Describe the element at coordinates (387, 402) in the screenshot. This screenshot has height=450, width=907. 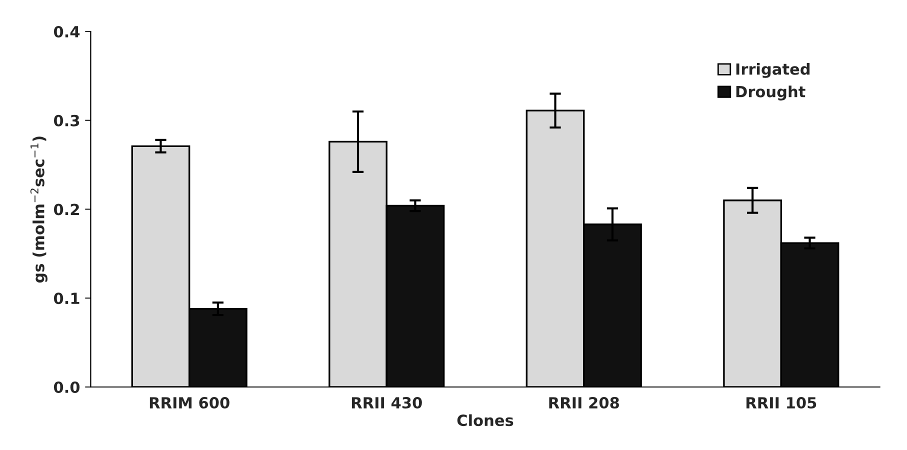
I see `x-tick-label: RRII 430` at that location.